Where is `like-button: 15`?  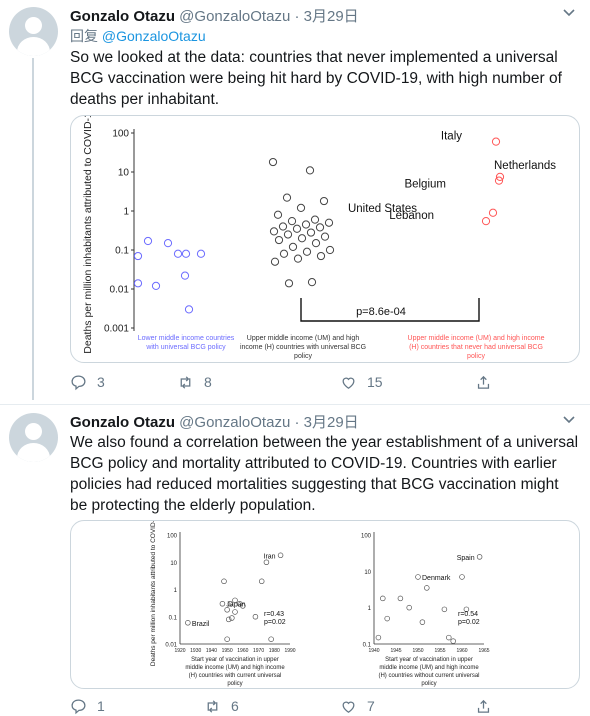 like-button: 15 is located at coordinates (361, 382).